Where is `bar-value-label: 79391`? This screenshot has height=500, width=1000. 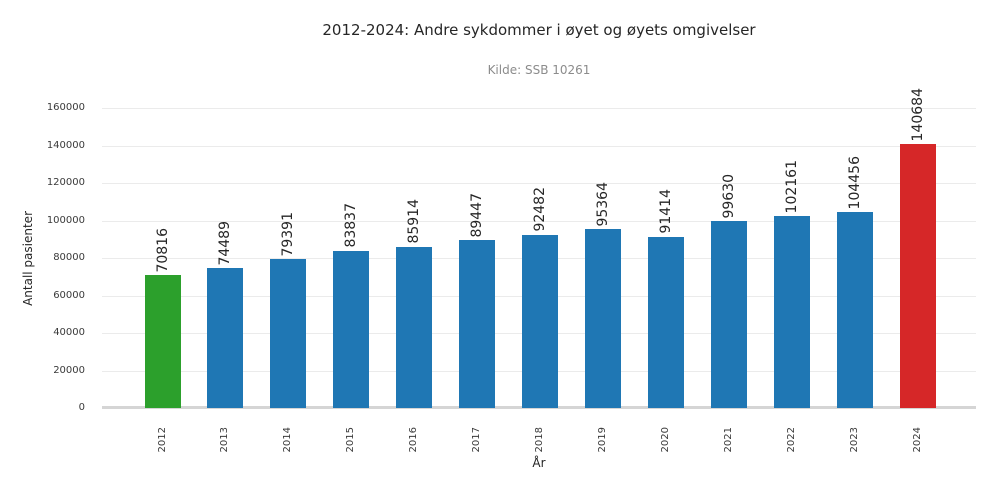 bar-value-label: 79391 is located at coordinates (288, 234).